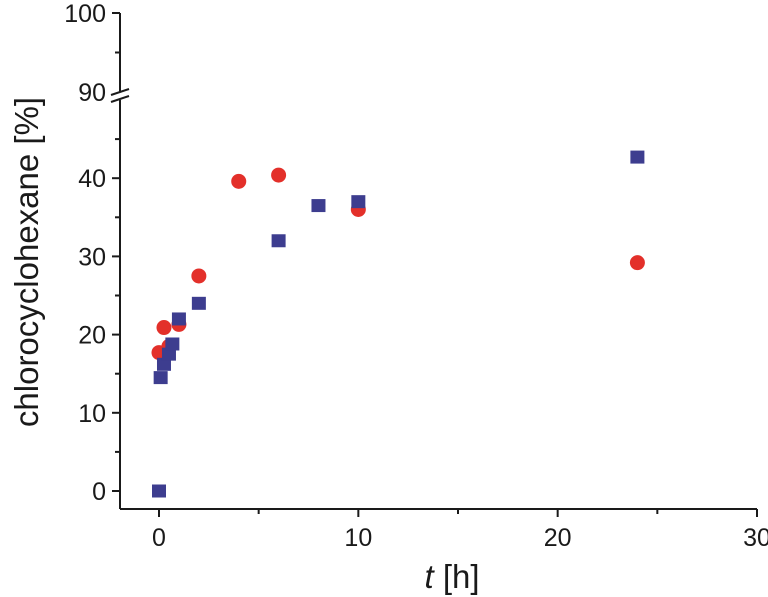 The image size is (768, 597). I want to click on y-tick-label: 10, so click(92, 414).